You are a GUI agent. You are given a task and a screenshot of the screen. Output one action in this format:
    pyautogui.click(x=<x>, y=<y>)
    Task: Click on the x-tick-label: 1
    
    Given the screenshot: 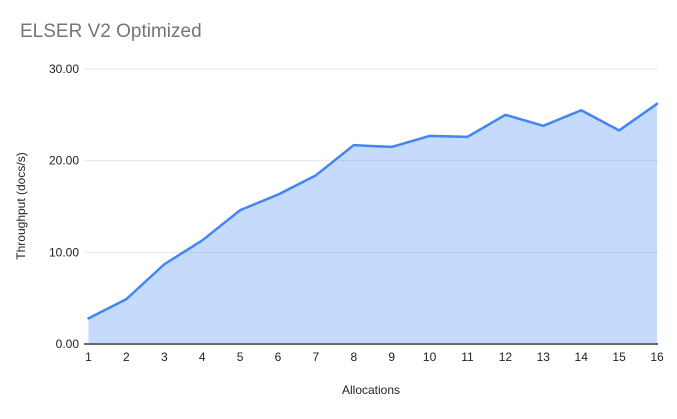 What is the action you would take?
    pyautogui.click(x=88, y=357)
    